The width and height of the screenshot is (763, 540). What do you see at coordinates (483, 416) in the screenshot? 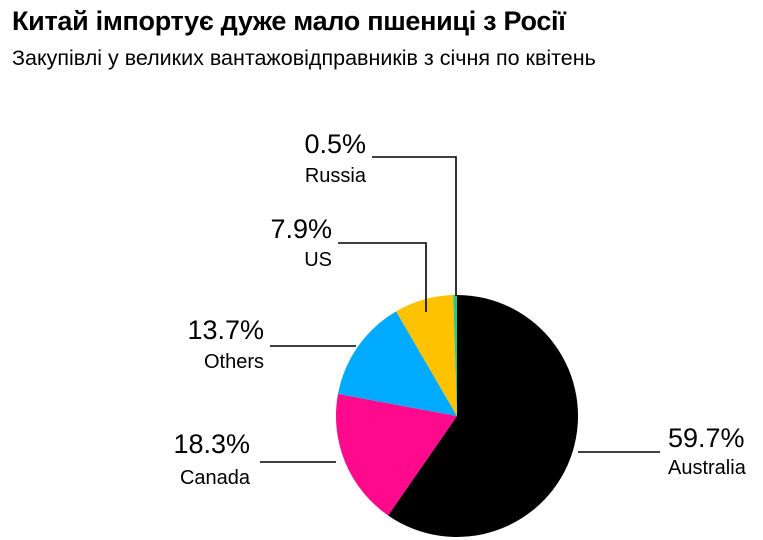
I see `pie-slice-australia` at bounding box center [483, 416].